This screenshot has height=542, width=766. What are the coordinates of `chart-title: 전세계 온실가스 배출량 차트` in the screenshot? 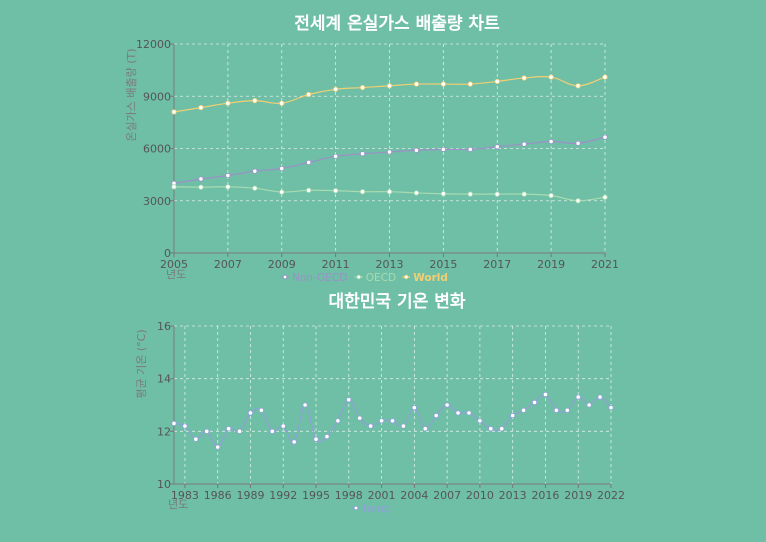 It's located at (397, 24).